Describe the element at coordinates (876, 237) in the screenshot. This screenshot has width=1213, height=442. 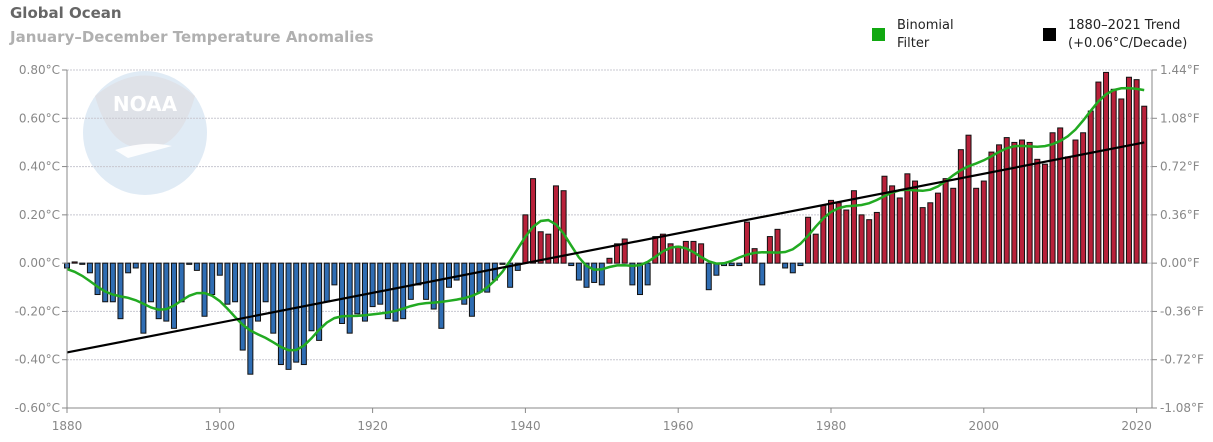
I see `bar-1986` at that location.